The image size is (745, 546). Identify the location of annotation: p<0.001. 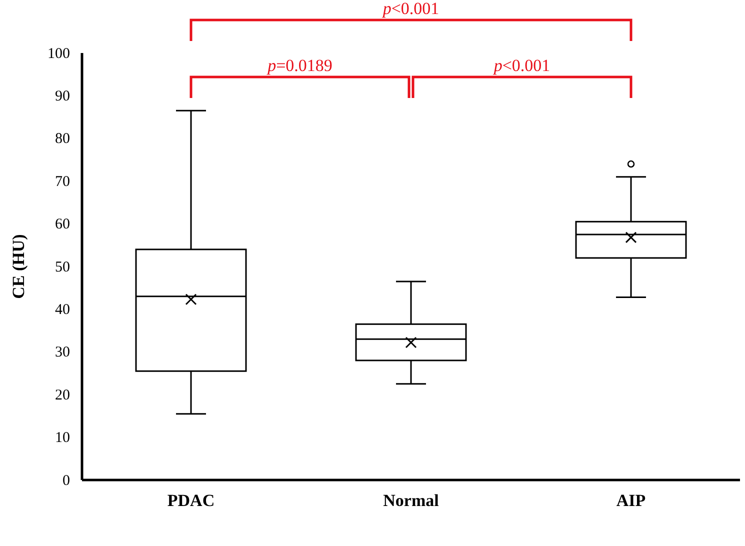
(521, 65).